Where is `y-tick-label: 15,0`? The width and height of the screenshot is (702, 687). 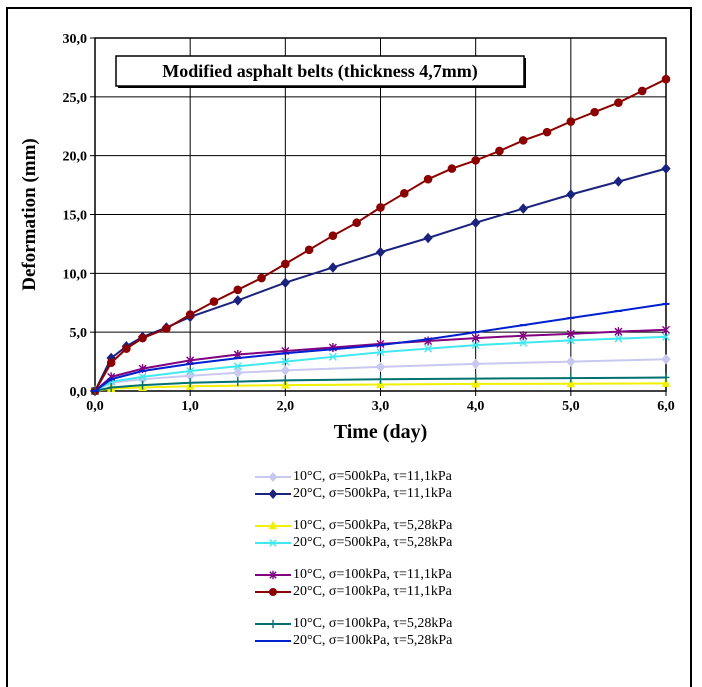 y-tick-label: 15,0 is located at coordinates (75, 216).